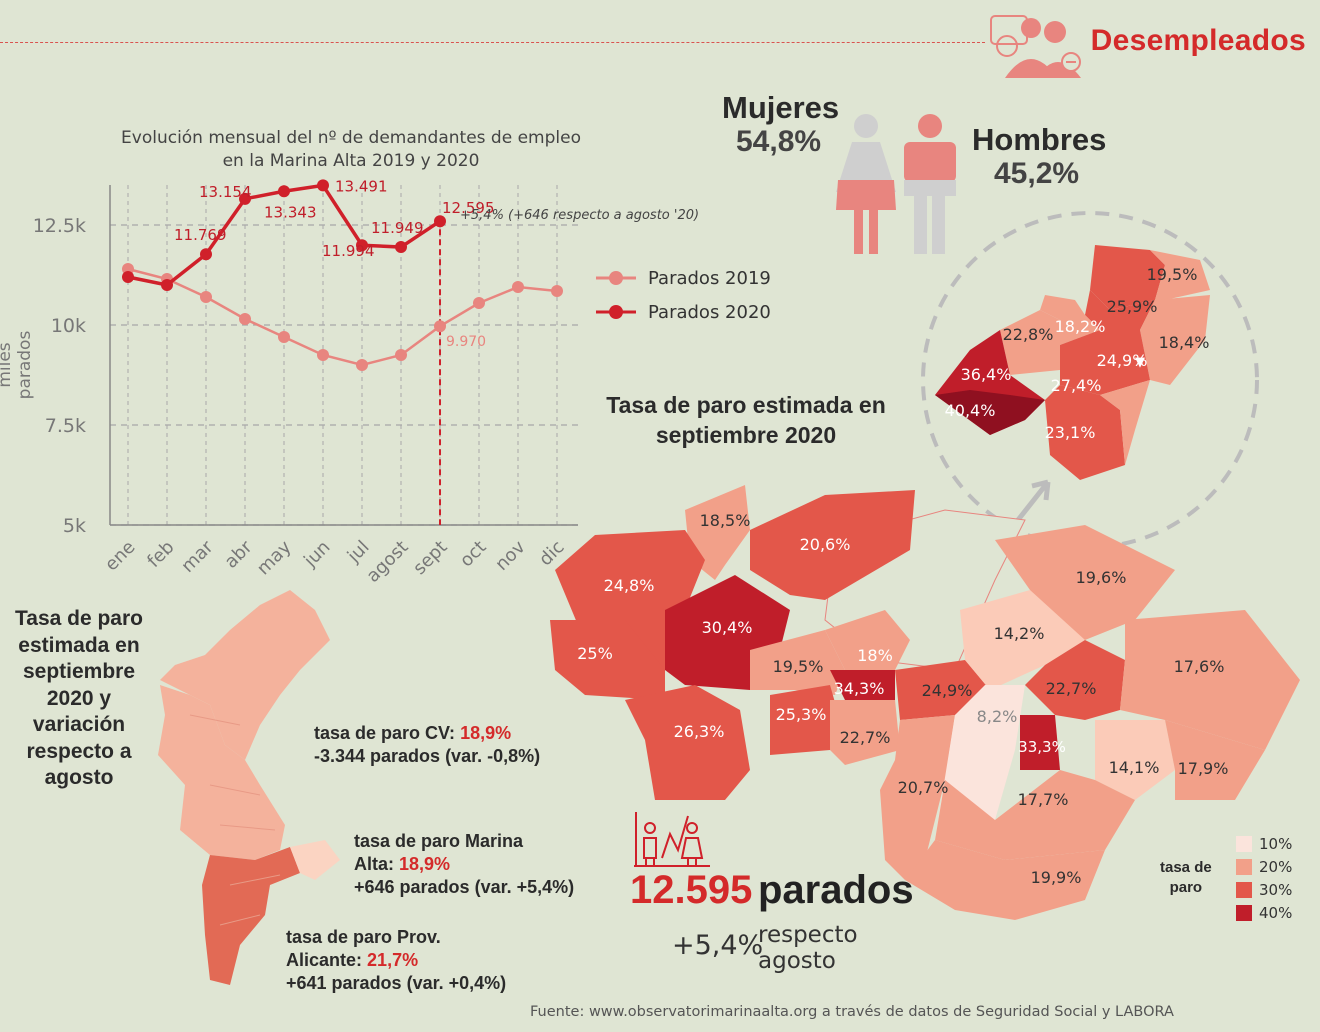 This screenshot has height=1032, width=1320. I want to click on inset-rate: 27,4%, so click(1076, 385).